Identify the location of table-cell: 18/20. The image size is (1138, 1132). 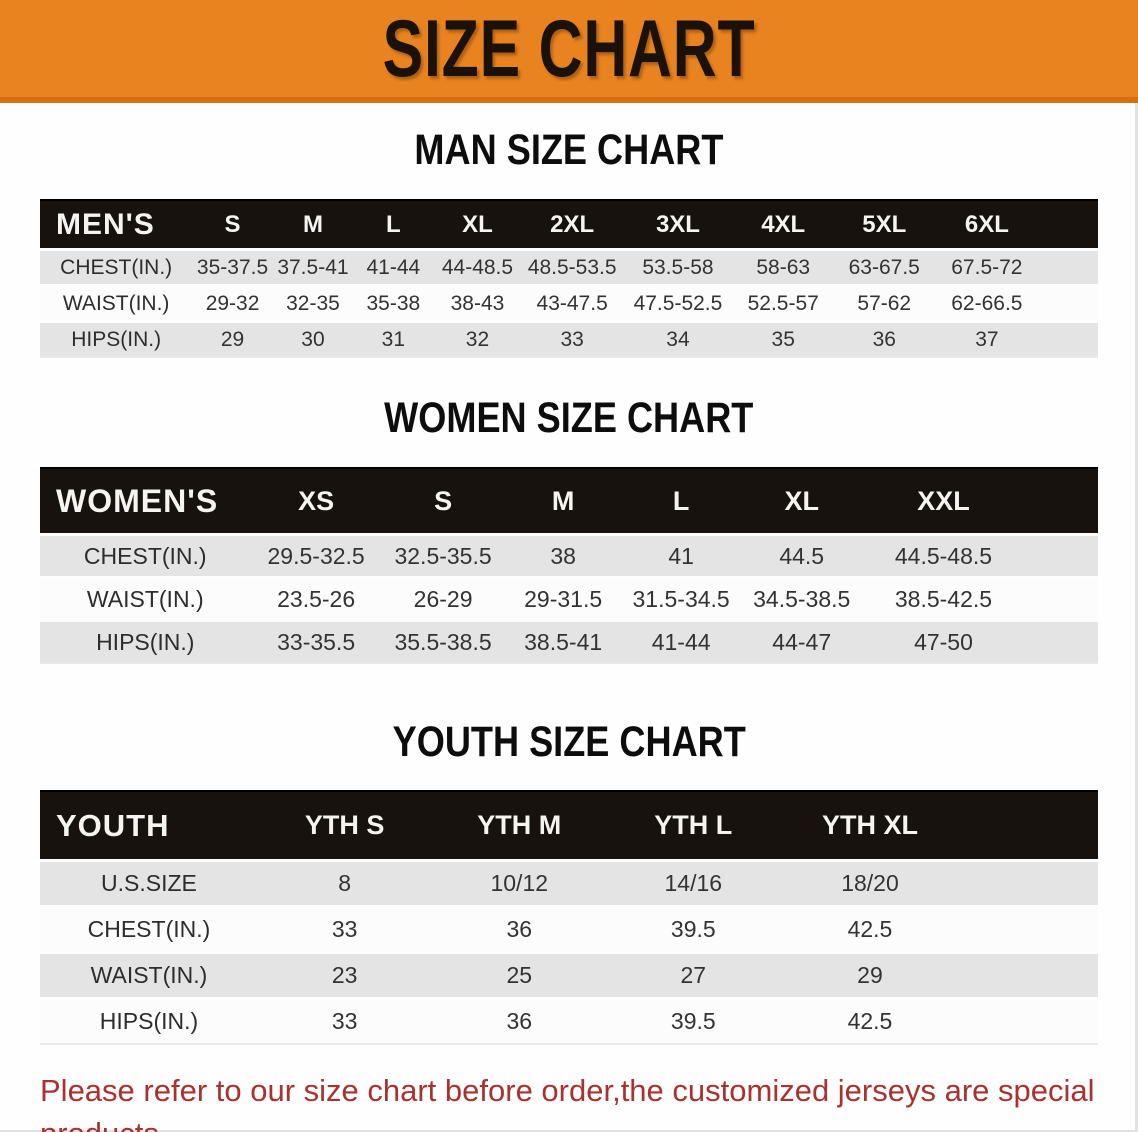
(870, 884).